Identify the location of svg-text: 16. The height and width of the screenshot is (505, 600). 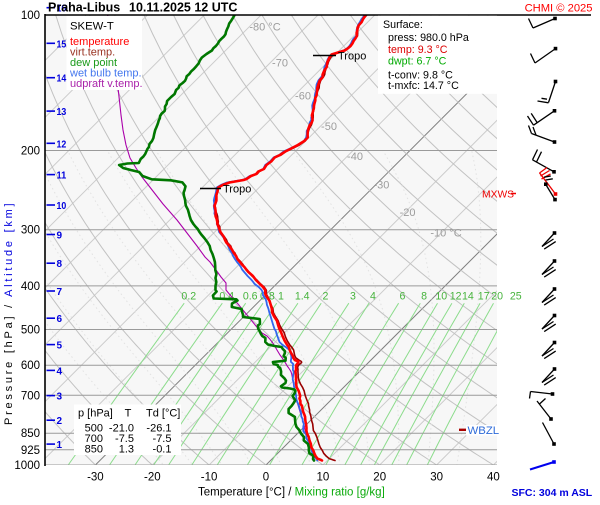
(62, 9).